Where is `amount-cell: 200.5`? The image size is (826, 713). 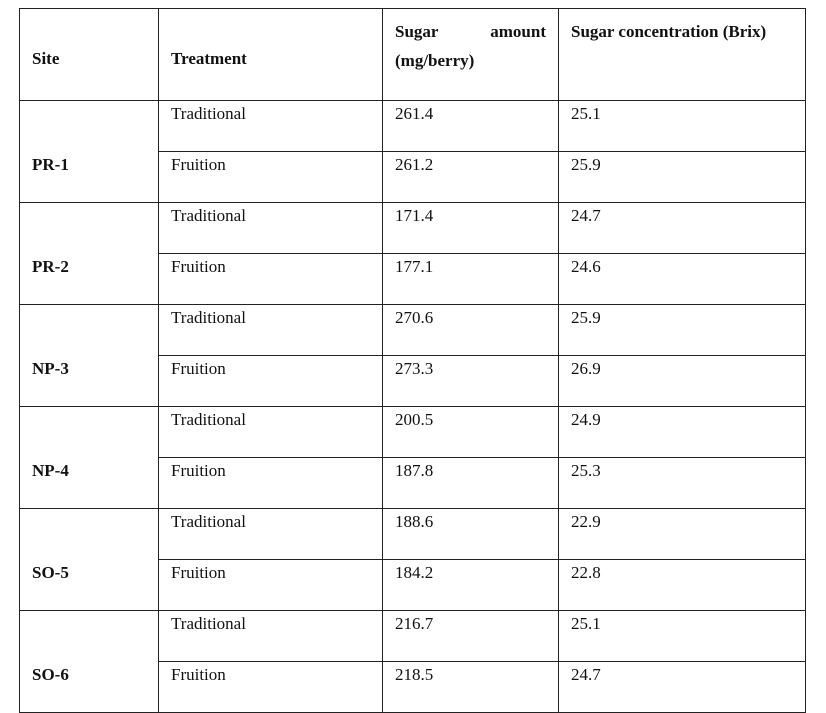 amount-cell: 200.5 is located at coordinates (470, 432).